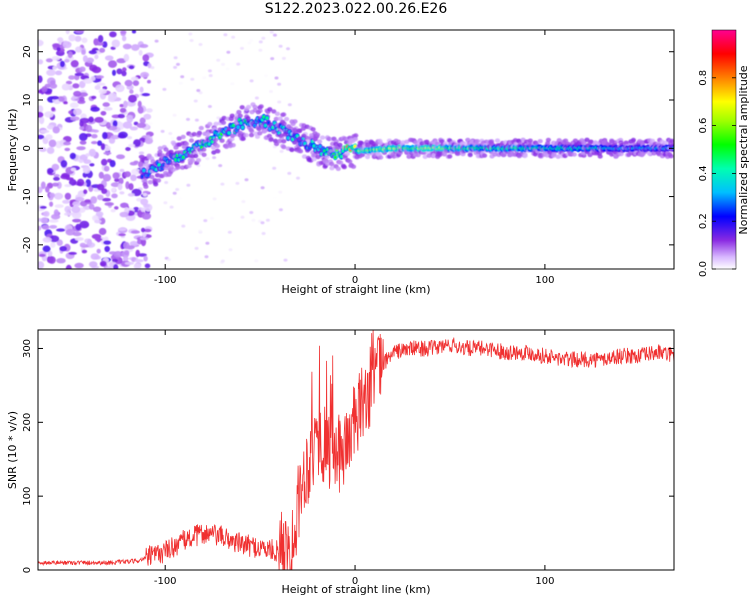 The width and height of the screenshot is (750, 600). I want to click on spectrogram-y-axis-label: Frequency (Hz), so click(12, 150).